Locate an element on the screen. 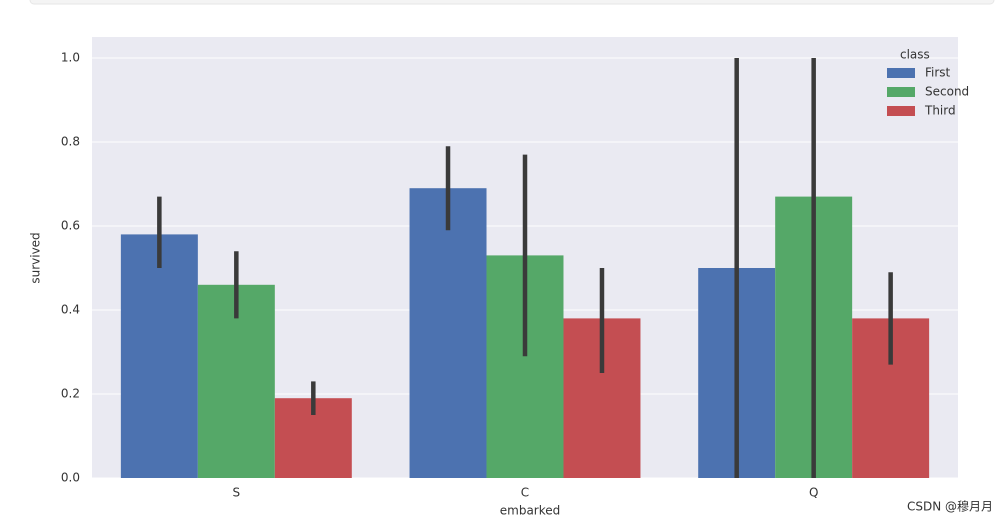 Image resolution: width=1006 pixels, height=524 pixels. legend-title: class is located at coordinates (915, 55).